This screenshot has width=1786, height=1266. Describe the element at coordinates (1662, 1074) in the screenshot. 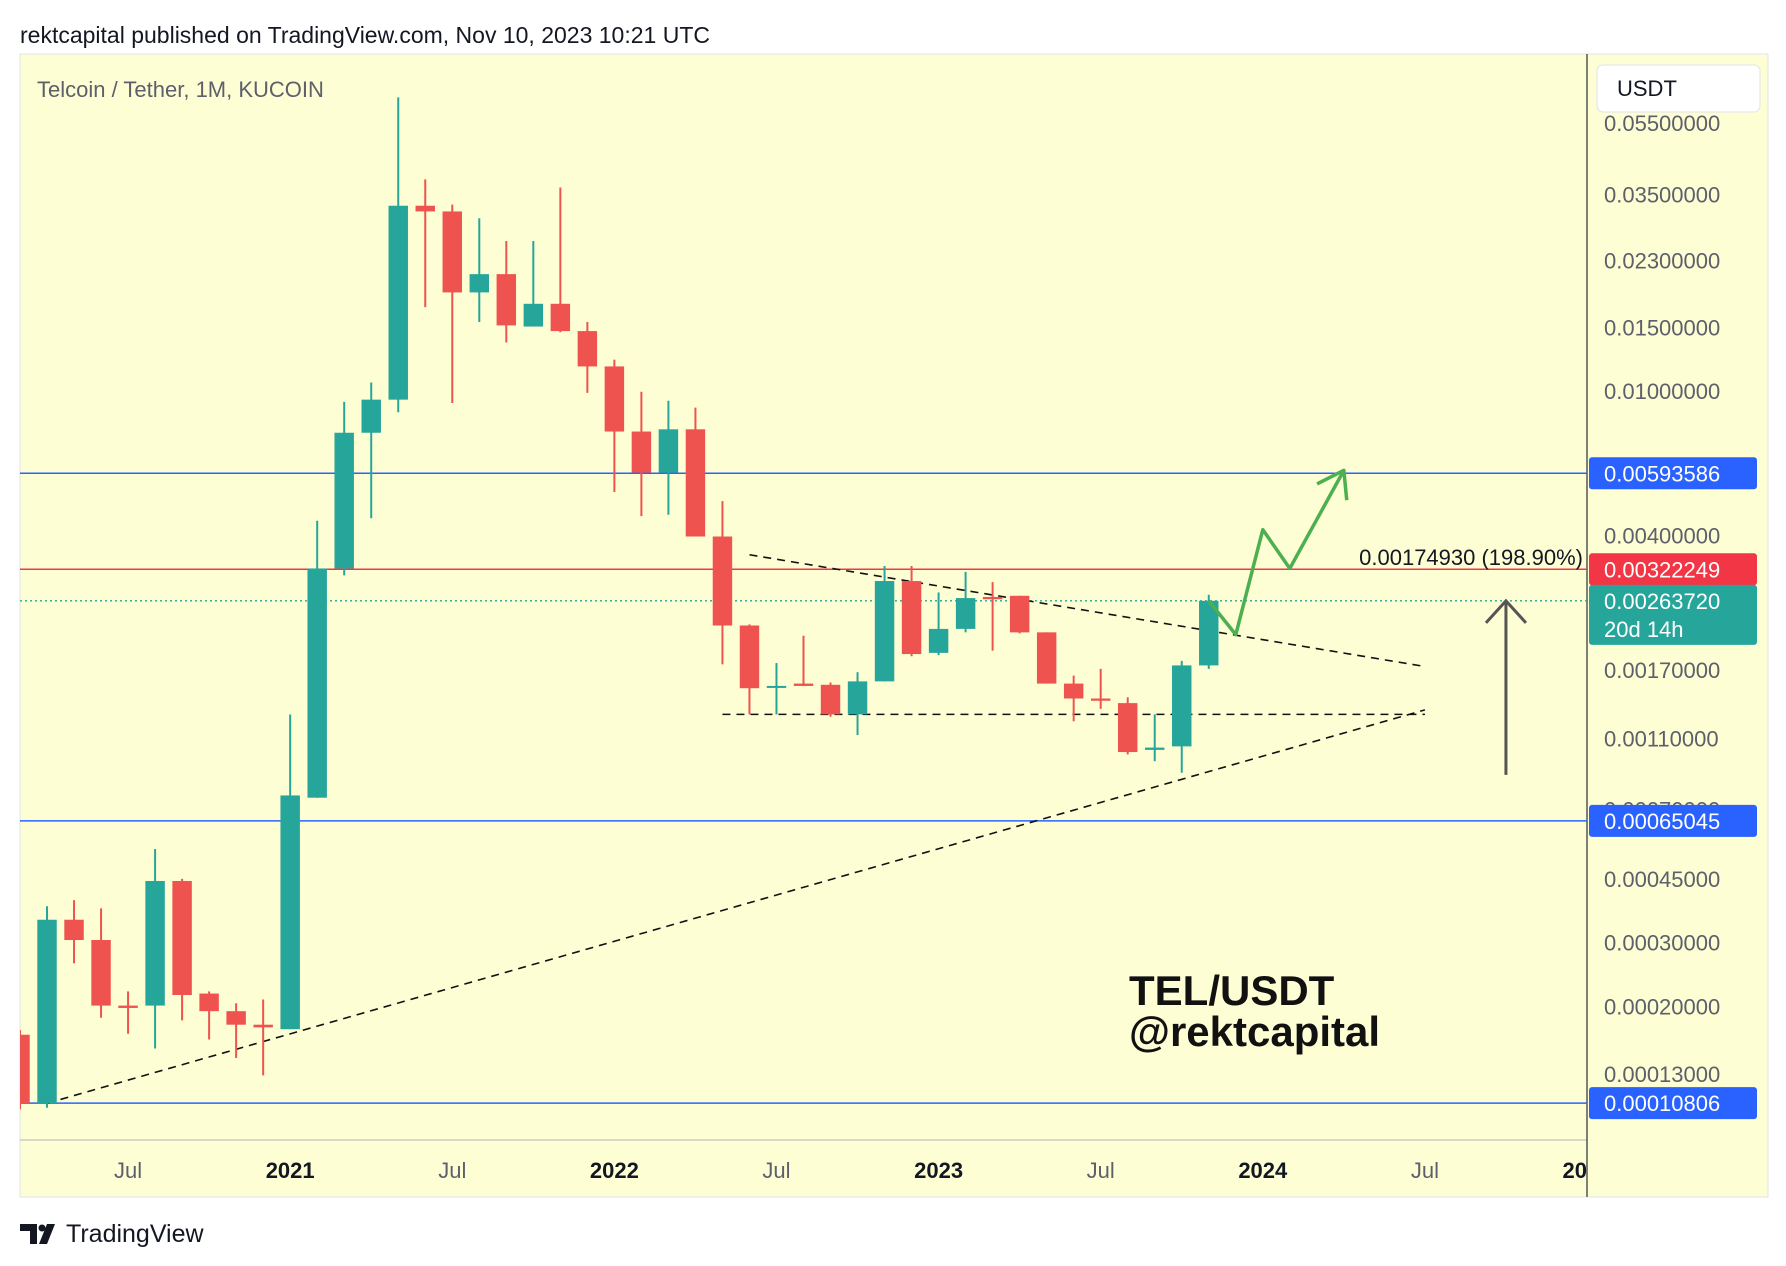

I see `y-tick-label: 0.00013000` at that location.